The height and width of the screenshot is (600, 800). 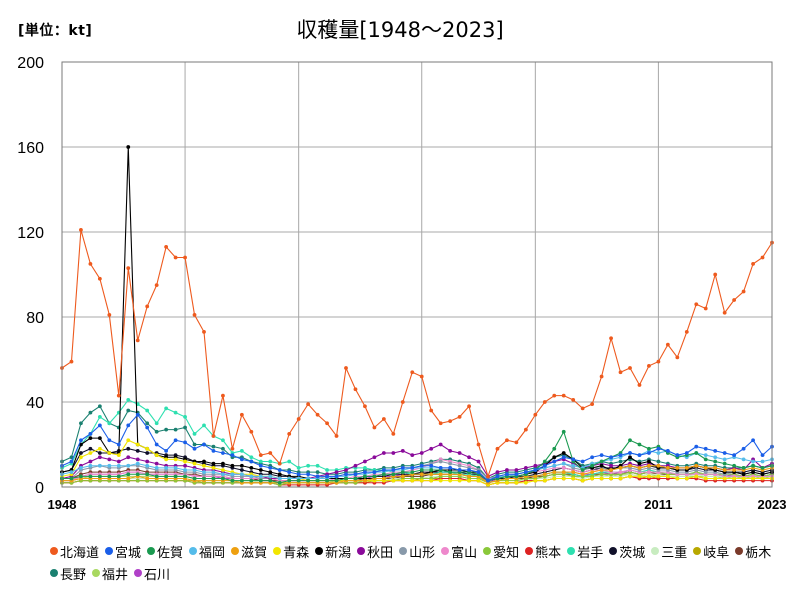 What do you see at coordinates (501, 551) in the screenshot?
I see `legend-item: 愛知` at bounding box center [501, 551].